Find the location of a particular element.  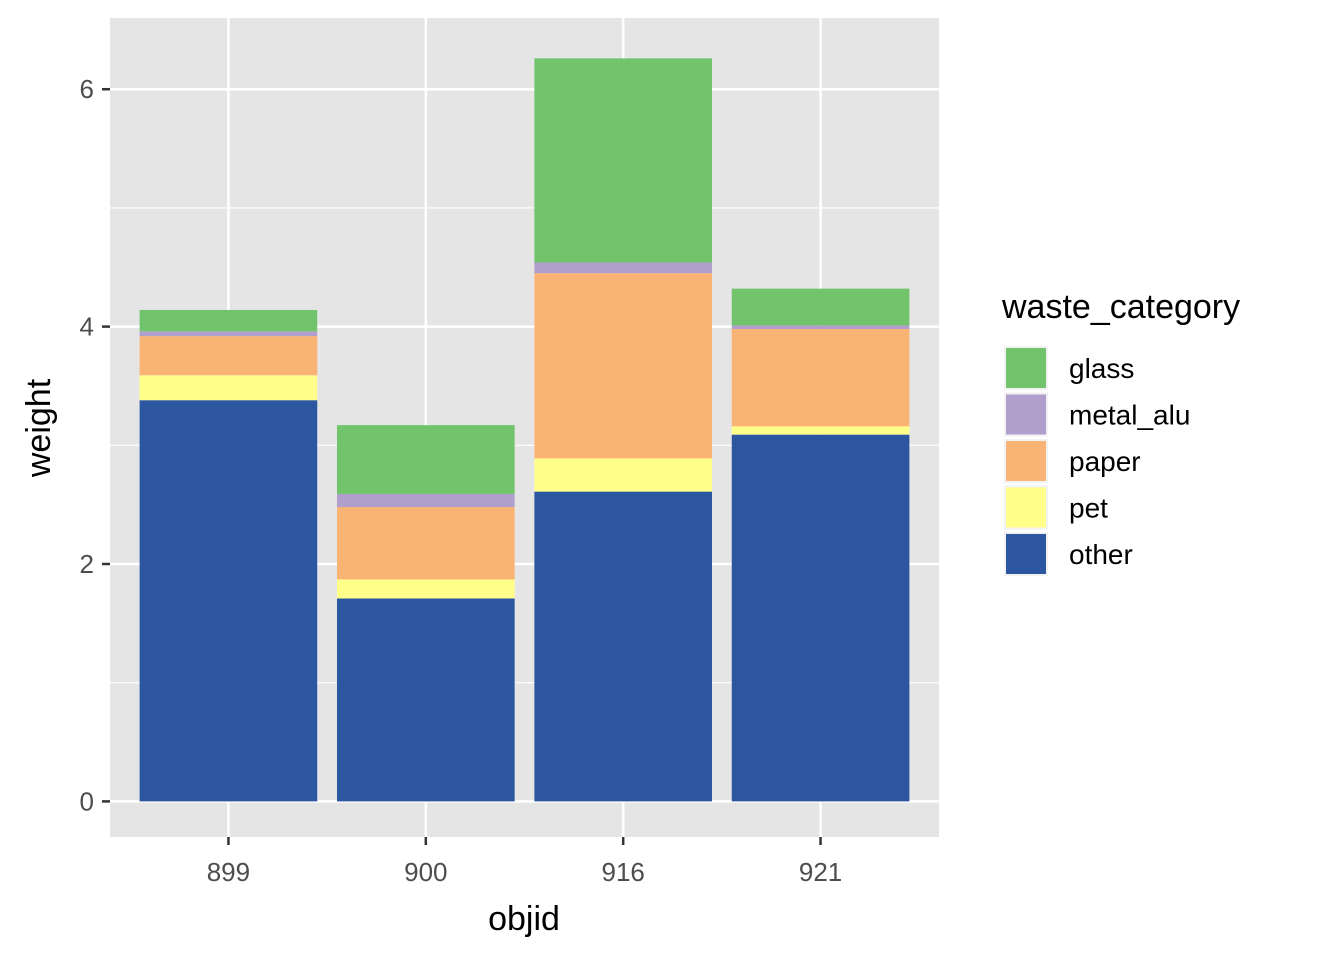

bar-segment-899-pet is located at coordinates (228, 388).